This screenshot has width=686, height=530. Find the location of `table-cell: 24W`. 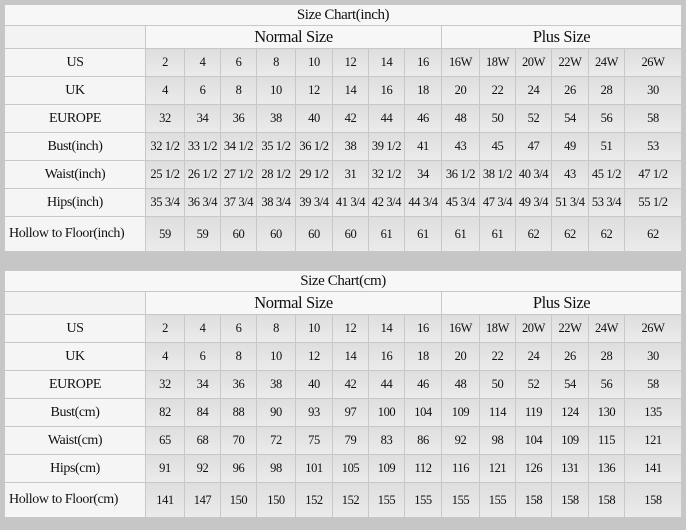

table-cell: 24W is located at coordinates (606, 62).